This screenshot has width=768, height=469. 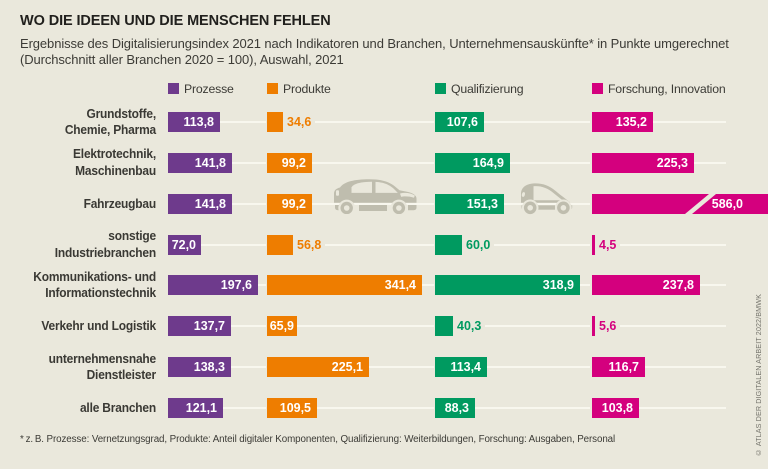 I want to click on value-label: 141,8, so click(x=211, y=203).